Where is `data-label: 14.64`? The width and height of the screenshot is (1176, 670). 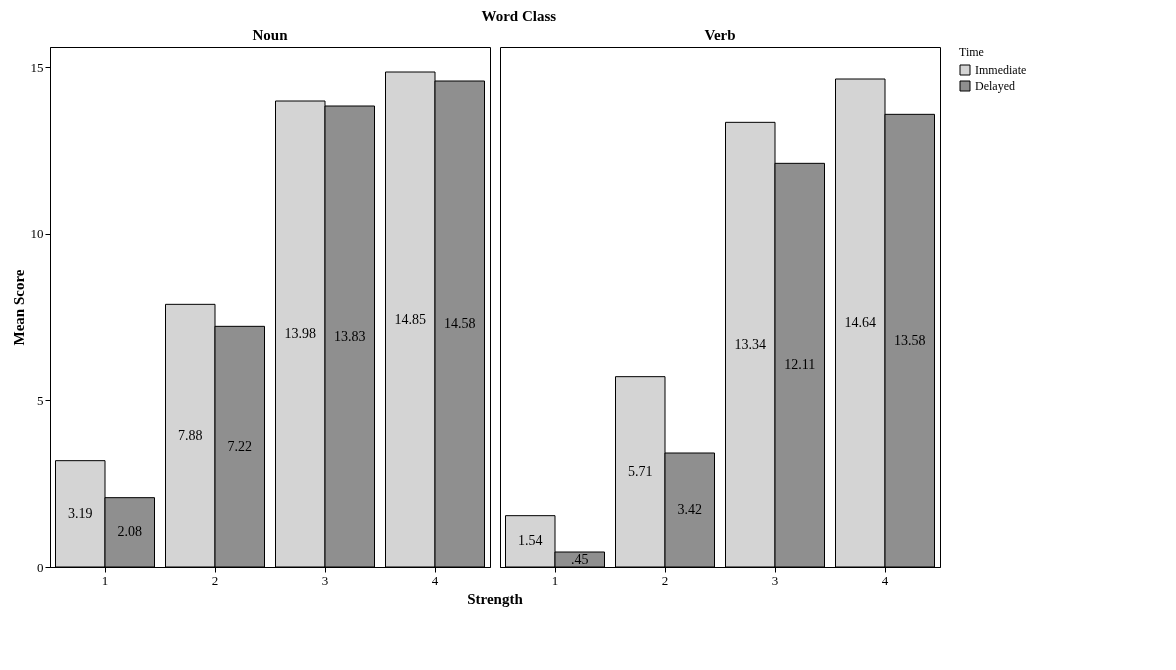
data-label: 14.64 is located at coordinates (860, 322).